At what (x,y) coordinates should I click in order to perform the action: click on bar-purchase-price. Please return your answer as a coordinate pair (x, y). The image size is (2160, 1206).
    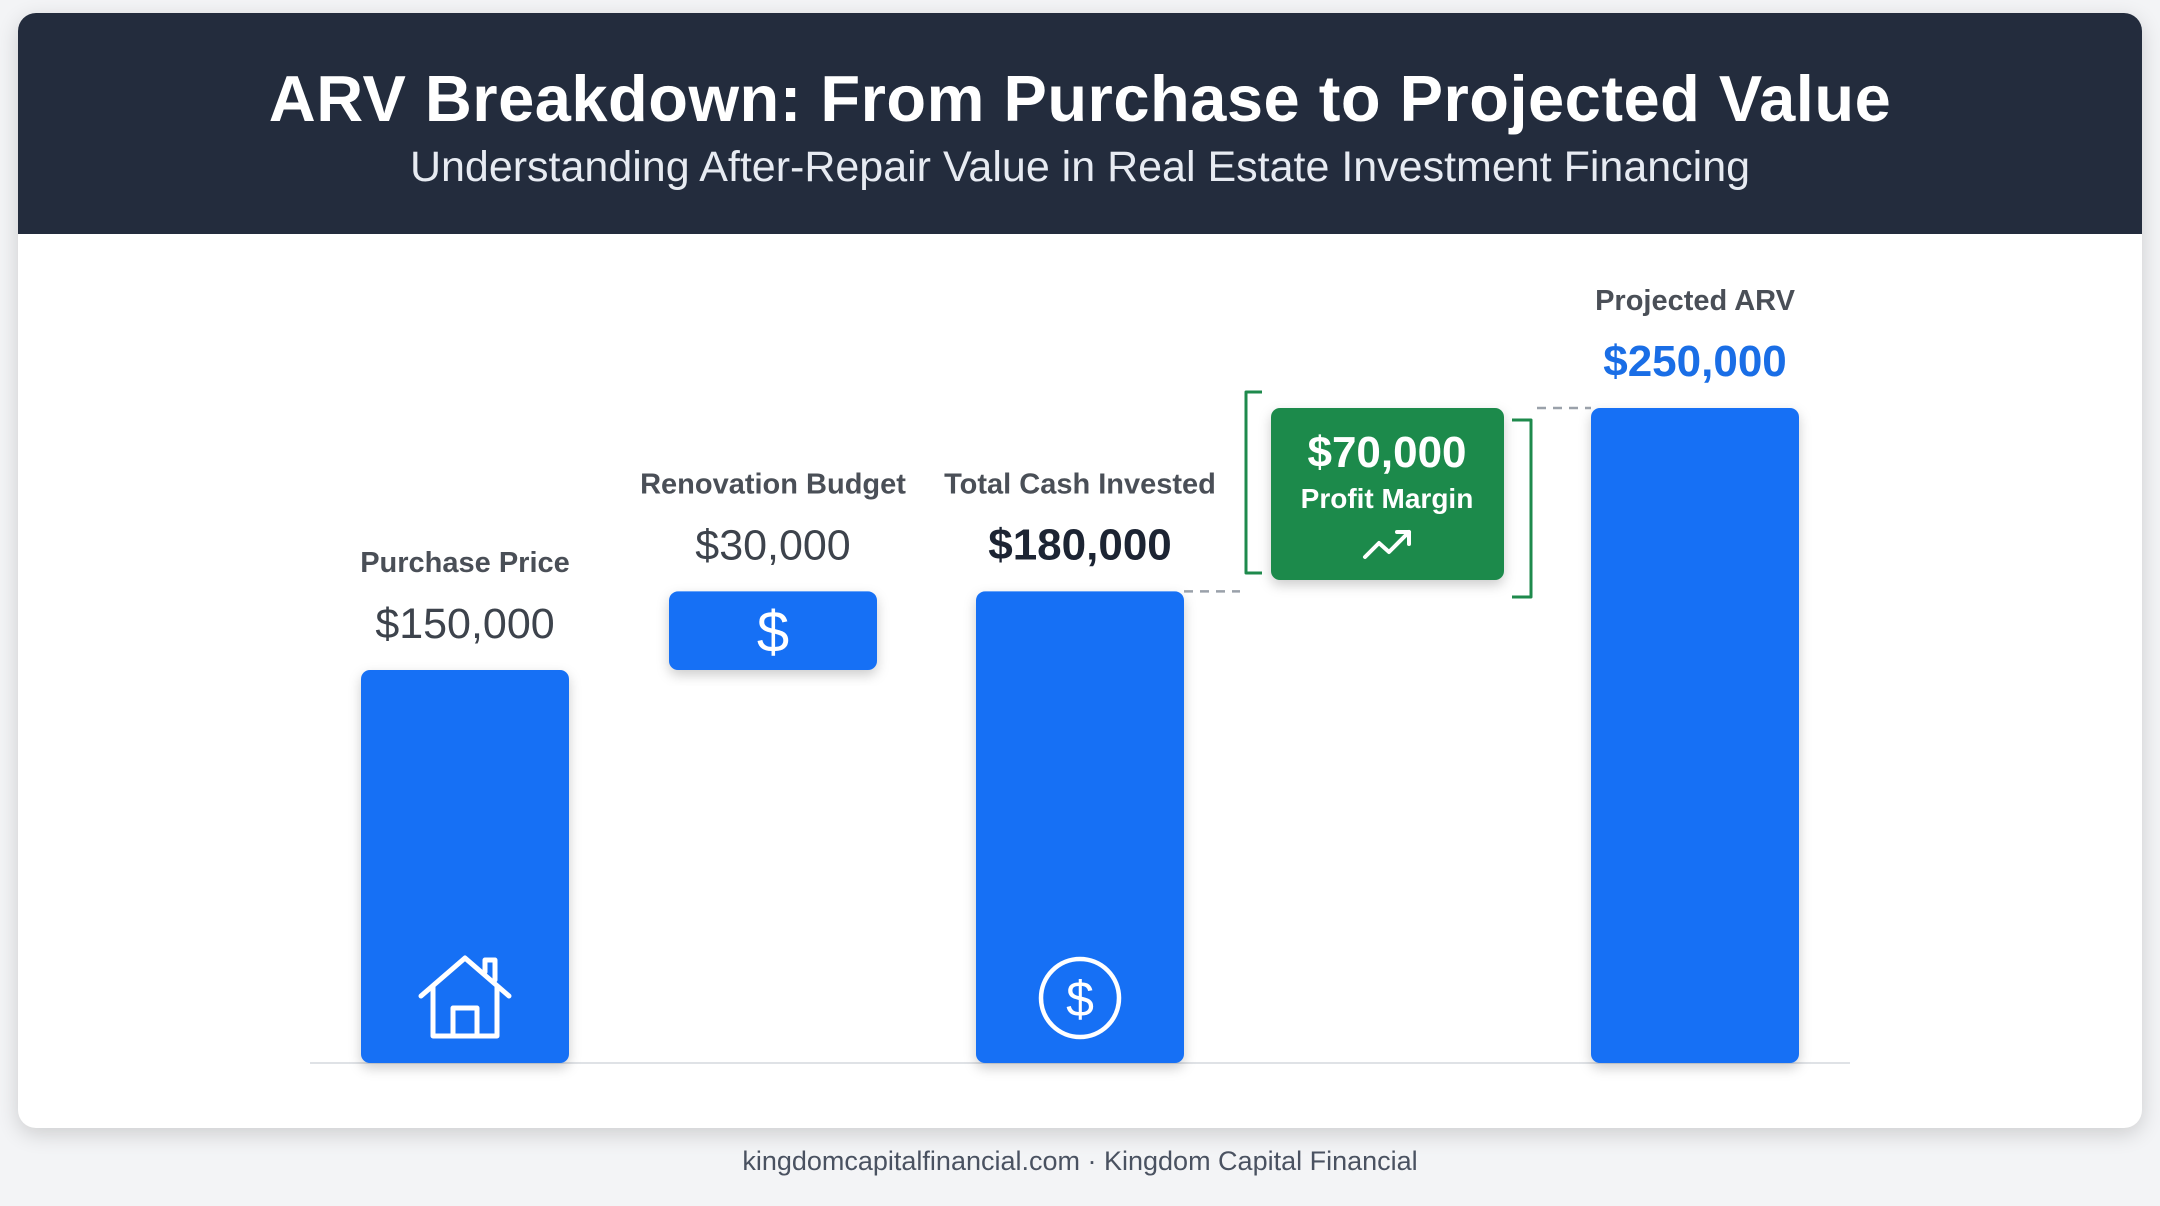
    Looking at the image, I should click on (465, 866).